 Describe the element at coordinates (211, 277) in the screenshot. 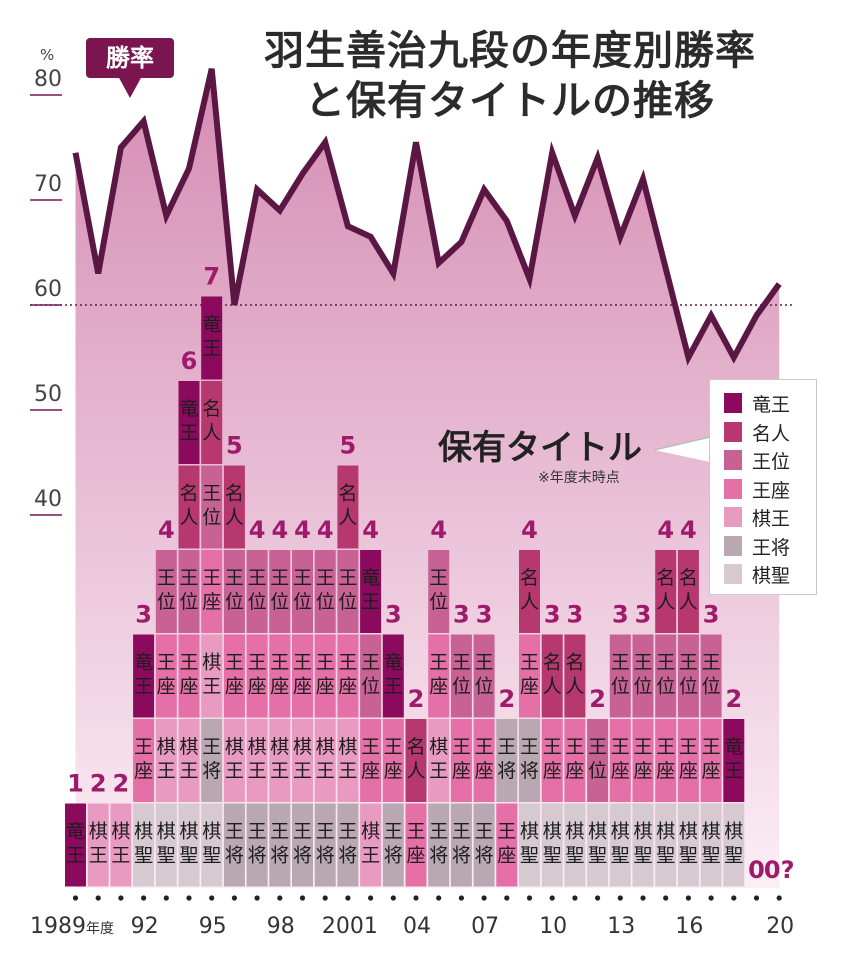

I see `bar-count-label: 7` at that location.